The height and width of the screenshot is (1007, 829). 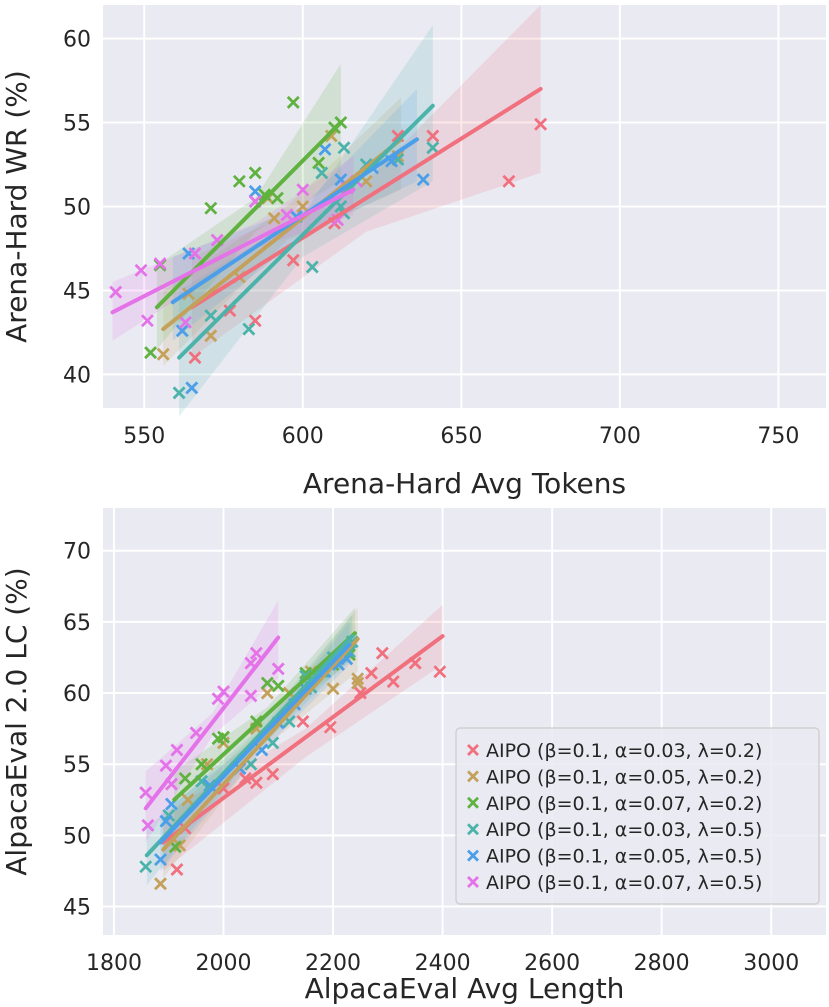 What do you see at coordinates (461, 436) in the screenshot?
I see `top-x-tick-label: 650` at bounding box center [461, 436].